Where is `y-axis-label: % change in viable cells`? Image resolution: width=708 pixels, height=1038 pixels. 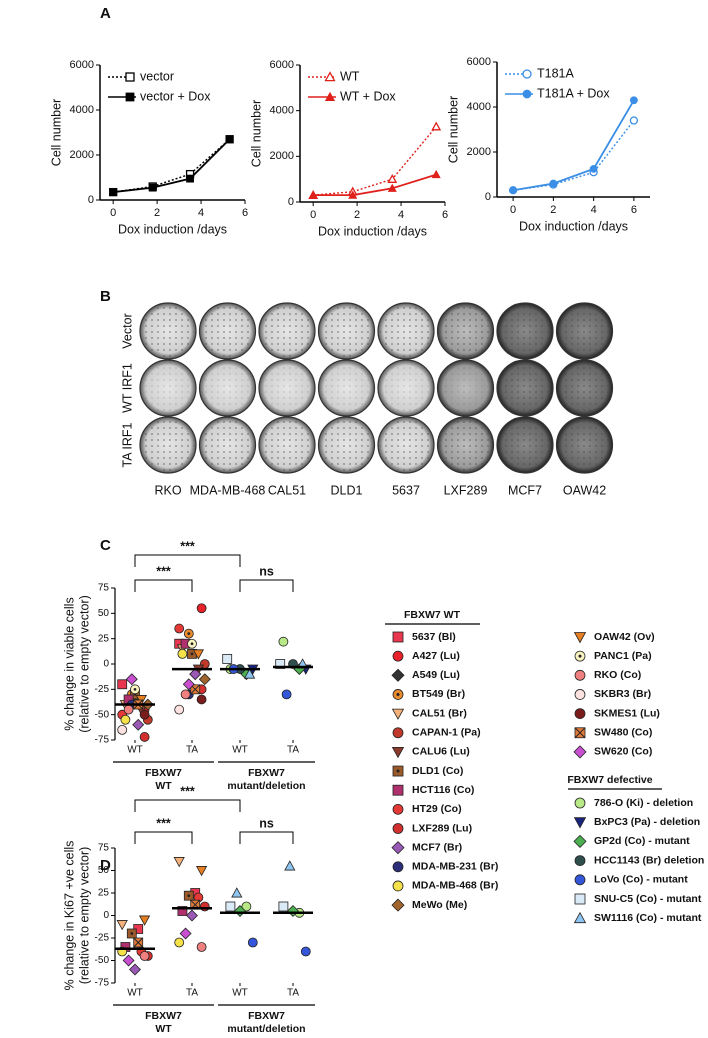
y-axis-label: % change in viable cells is located at coordinates (69, 663).